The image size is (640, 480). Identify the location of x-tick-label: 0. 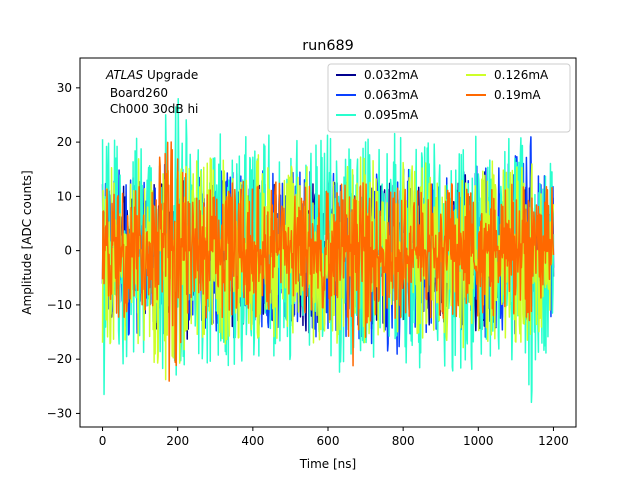
(103, 441).